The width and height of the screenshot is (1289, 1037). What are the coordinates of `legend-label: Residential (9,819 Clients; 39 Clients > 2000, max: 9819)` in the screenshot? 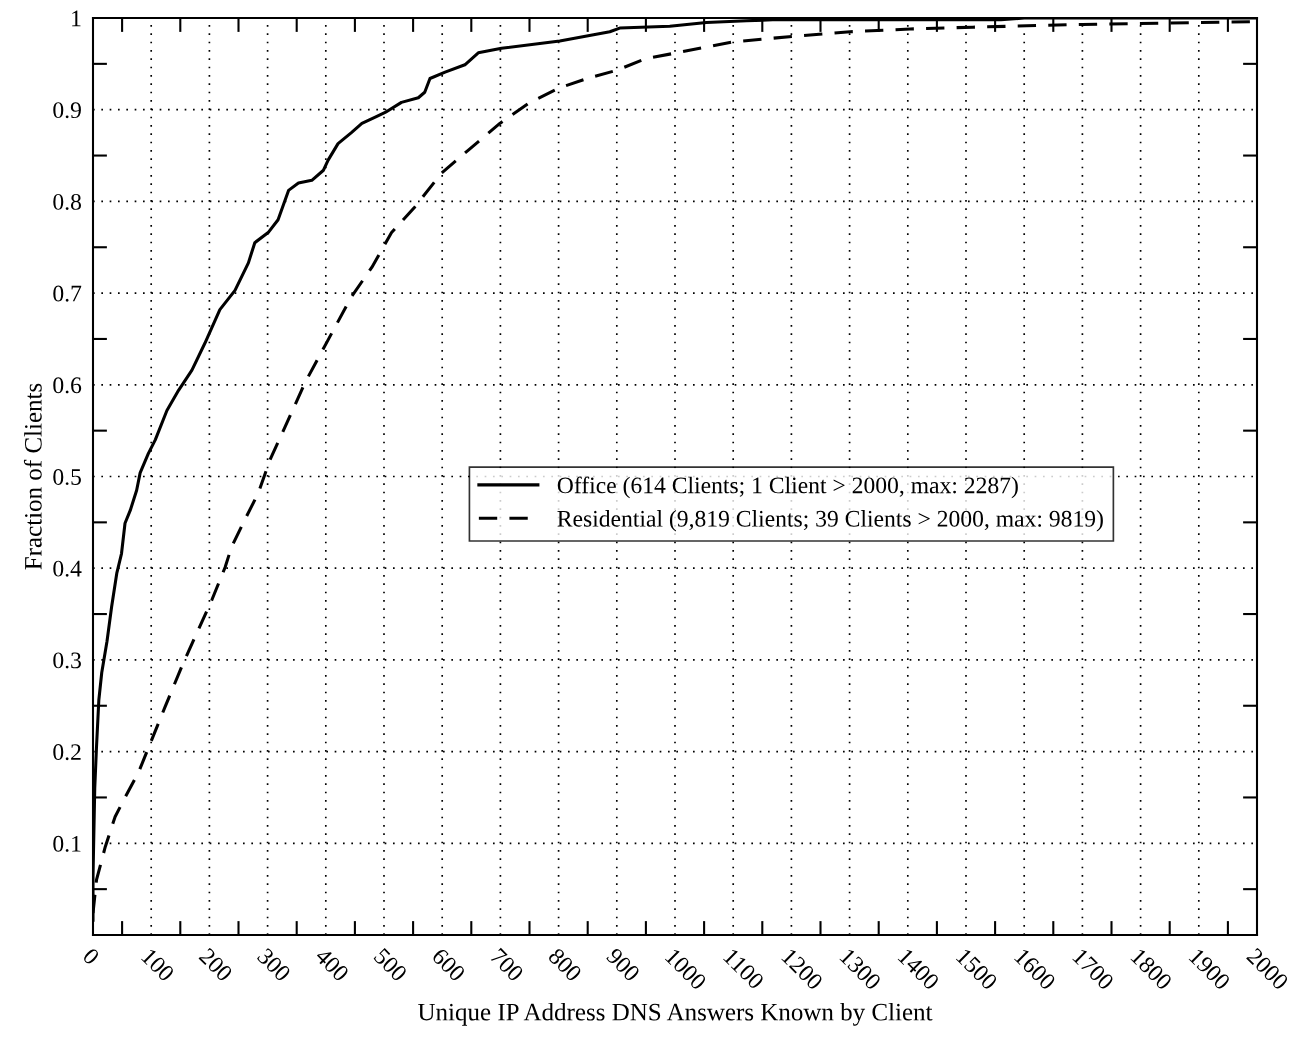 It's located at (830, 521).